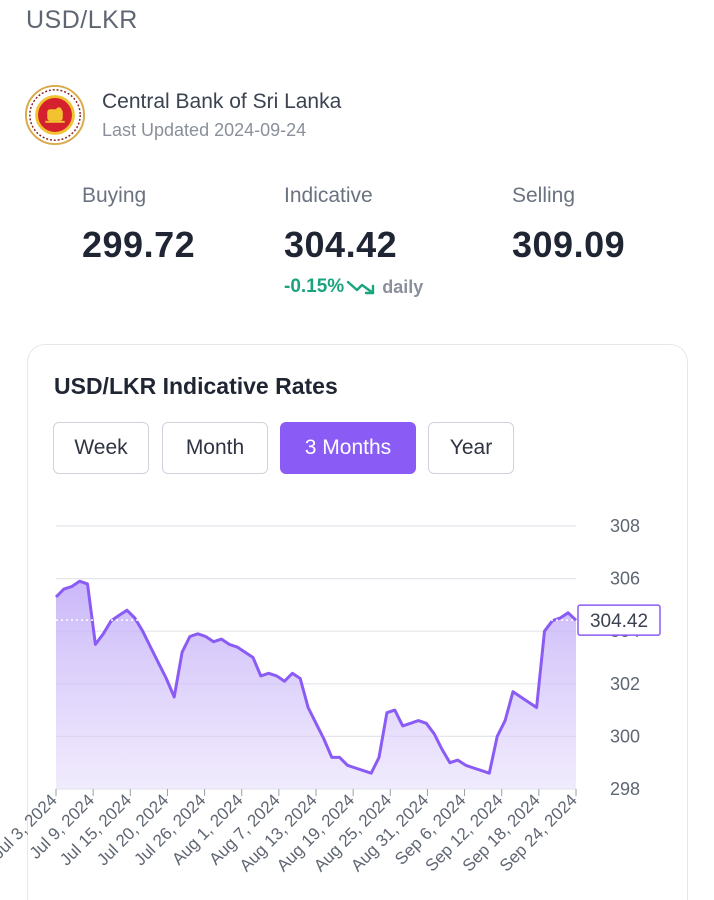 The height and width of the screenshot is (900, 714). What do you see at coordinates (471, 448) in the screenshot?
I see `range-year-button: Year` at bounding box center [471, 448].